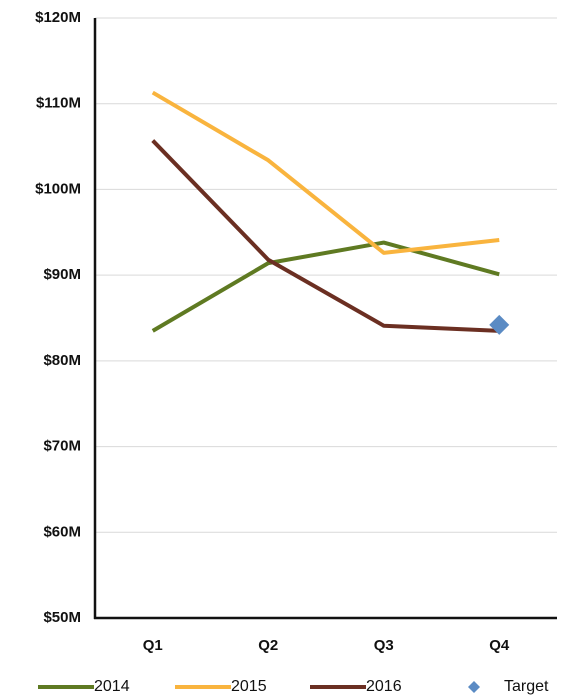  Describe the element at coordinates (58, 103) in the screenshot. I see `y-tick-label: $110M` at that location.